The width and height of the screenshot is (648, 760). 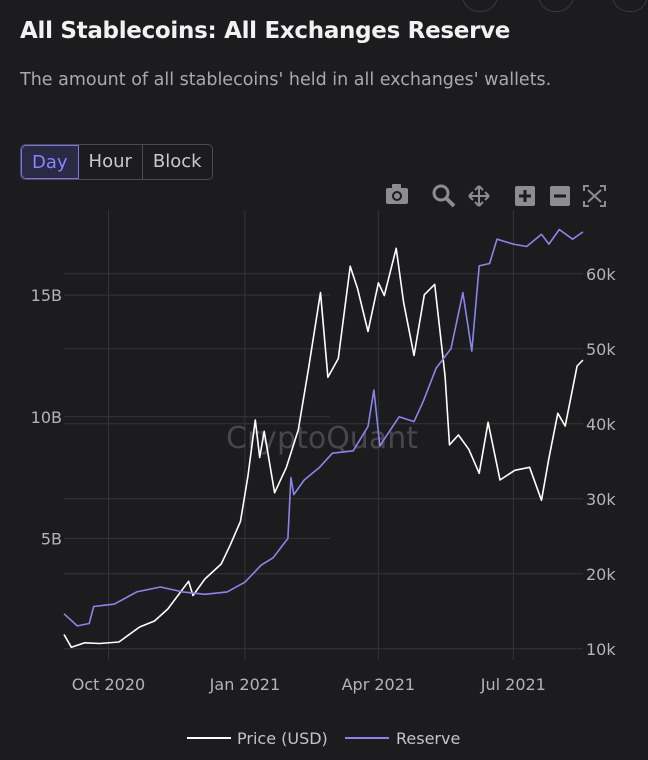 I want to click on right-tick-label: 40k, so click(x=601, y=424).